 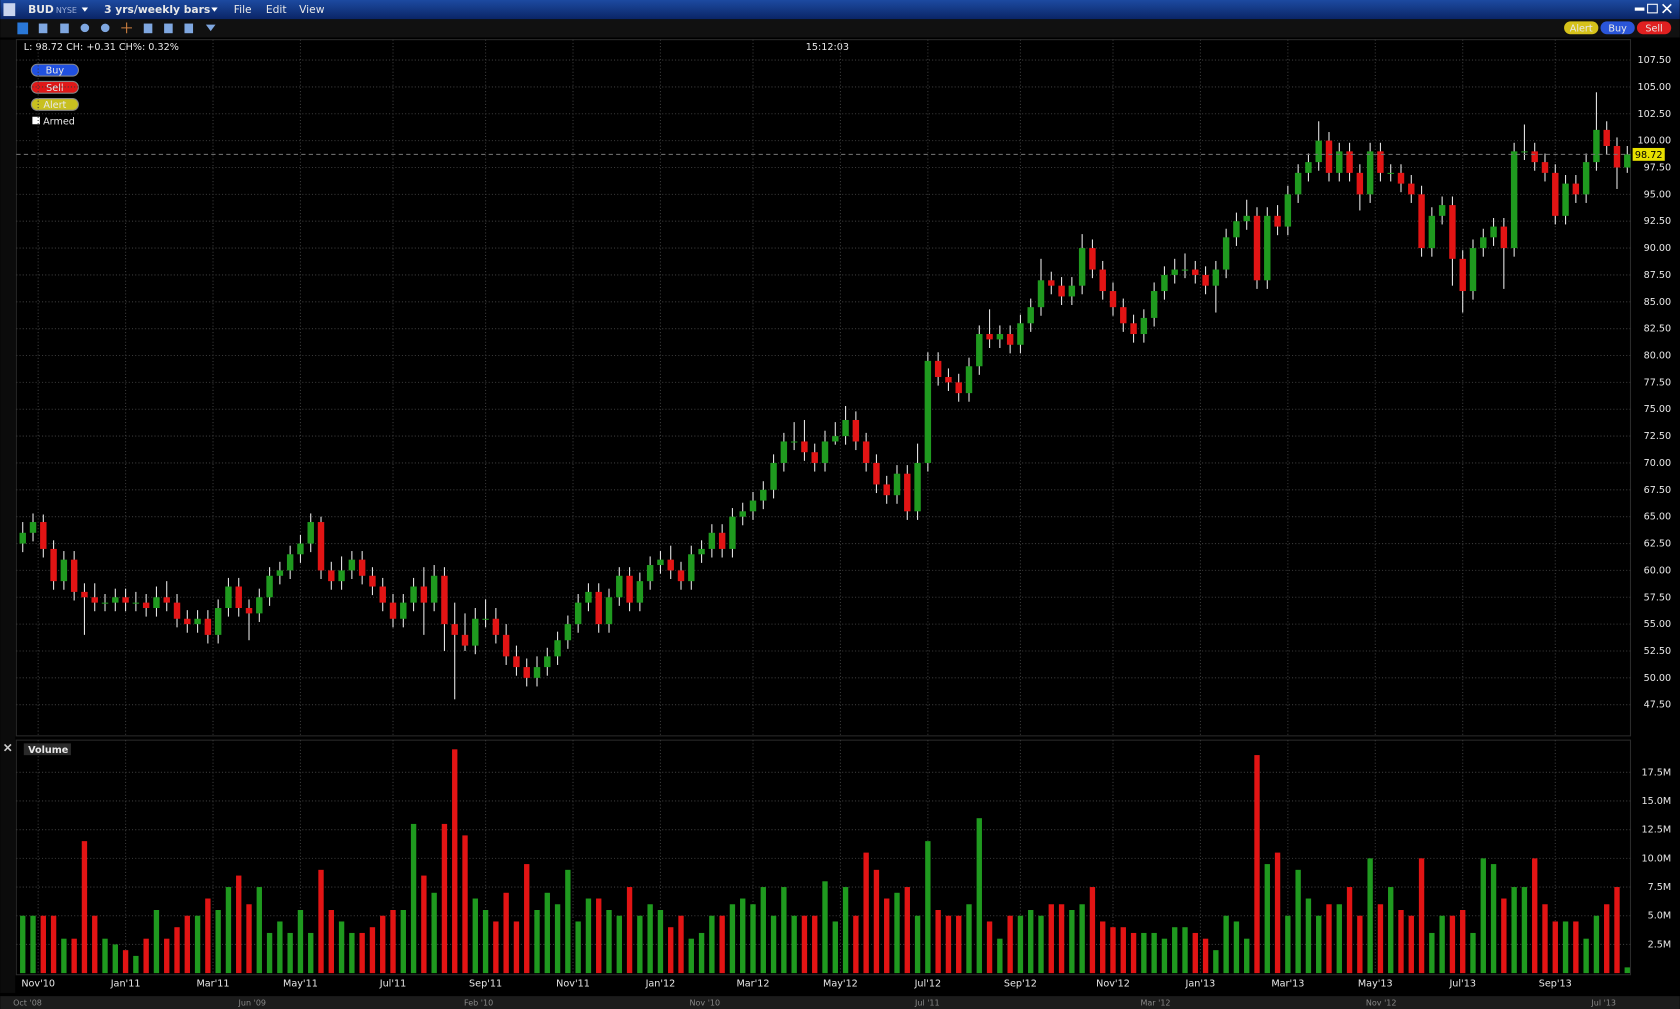 What do you see at coordinates (54, 88) in the screenshot?
I see `order-button-label: Sell` at bounding box center [54, 88].